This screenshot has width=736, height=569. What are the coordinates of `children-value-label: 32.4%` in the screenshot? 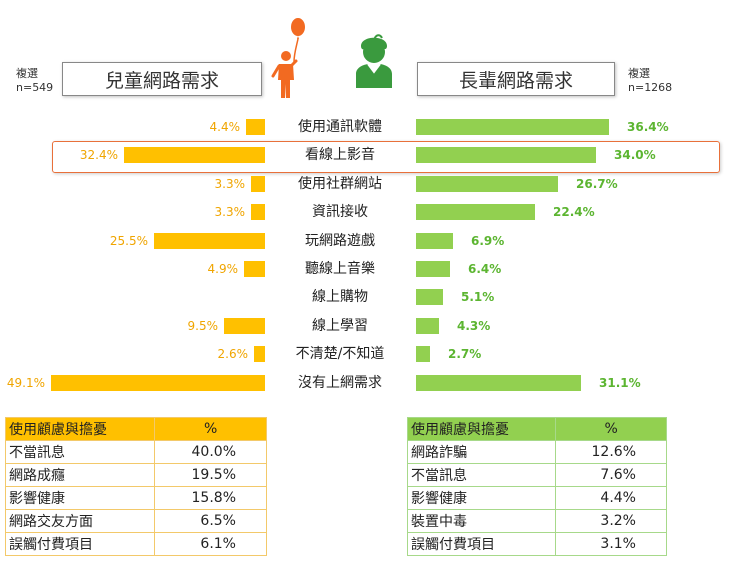 It's located at (98, 155).